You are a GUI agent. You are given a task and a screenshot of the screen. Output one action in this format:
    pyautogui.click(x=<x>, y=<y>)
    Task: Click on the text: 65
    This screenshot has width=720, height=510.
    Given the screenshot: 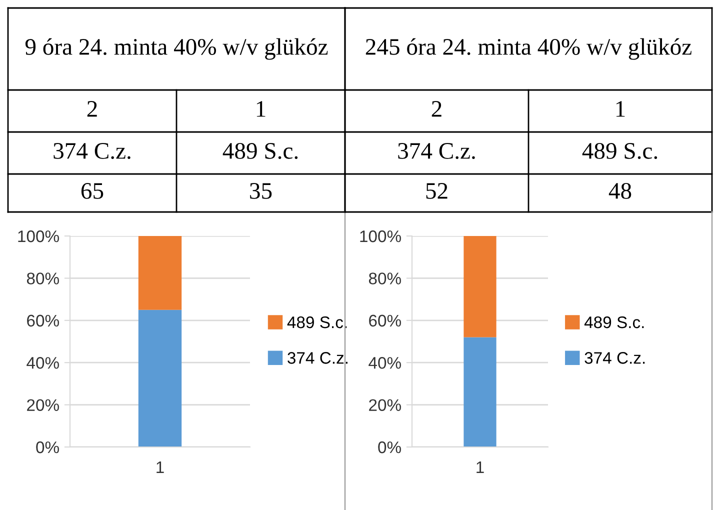 What is the action you would take?
    pyautogui.click(x=92, y=191)
    